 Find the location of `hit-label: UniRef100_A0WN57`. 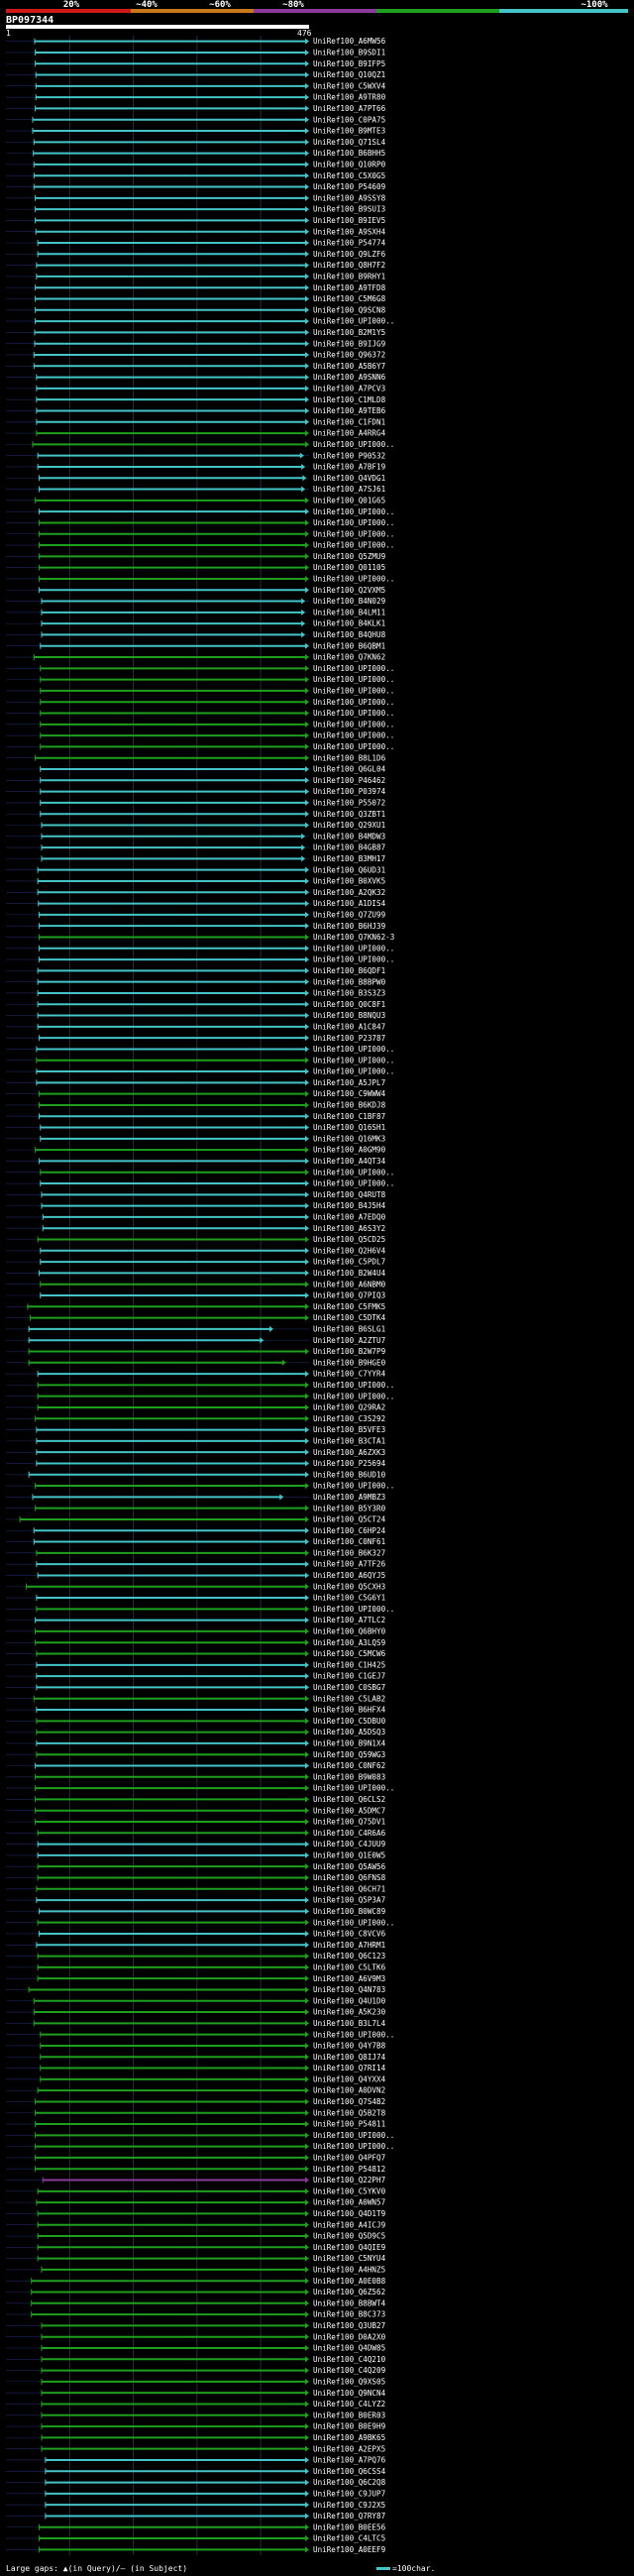

hit-label: UniRef100_A0WN57 is located at coordinates (349, 2202).